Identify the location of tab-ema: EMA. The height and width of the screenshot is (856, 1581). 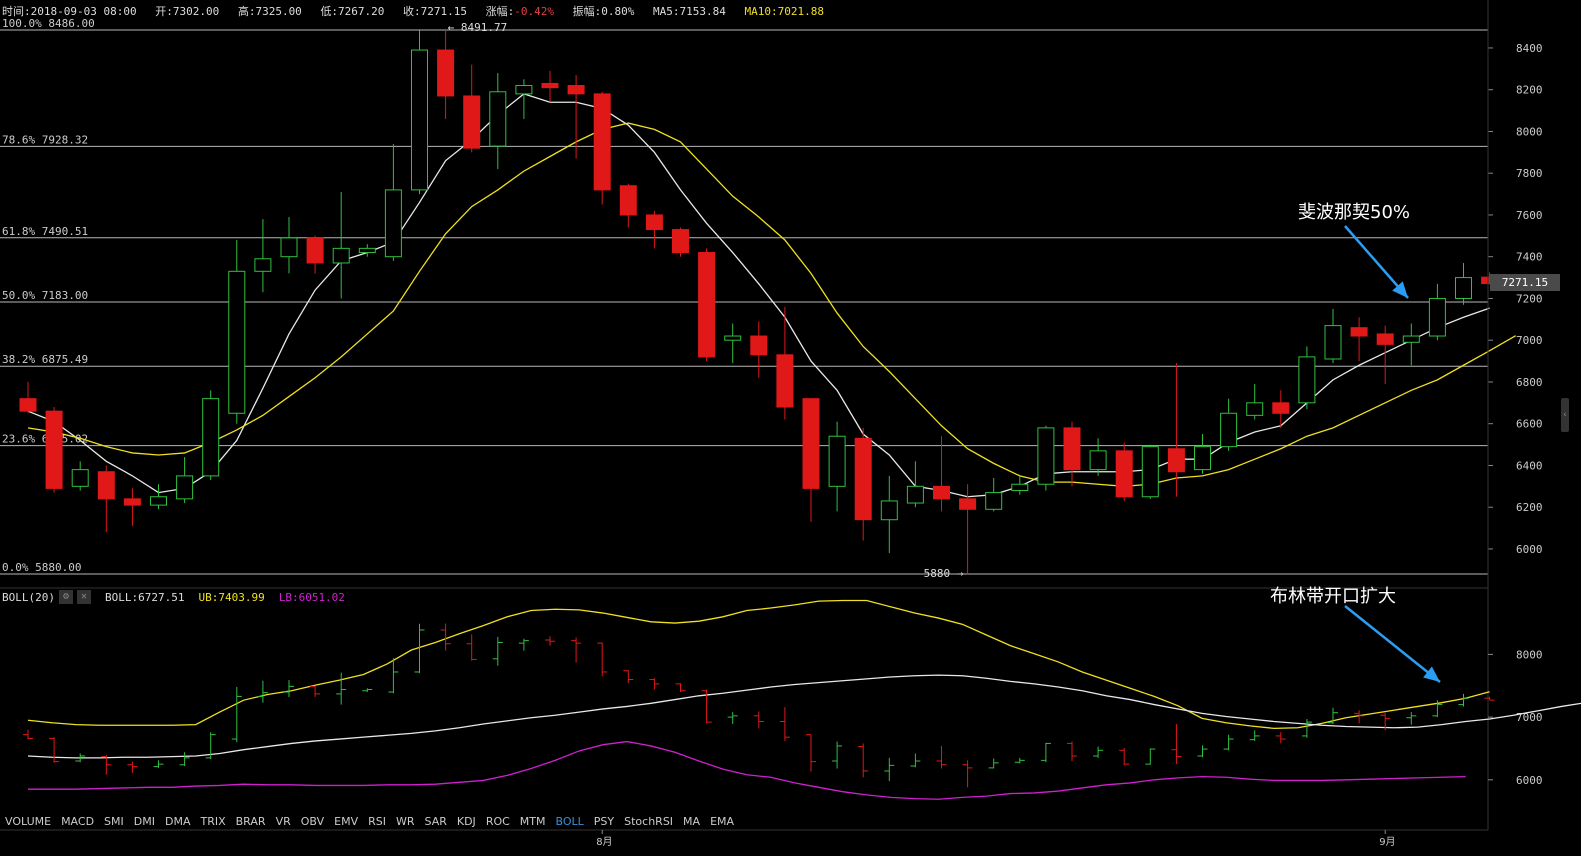
(722, 821).